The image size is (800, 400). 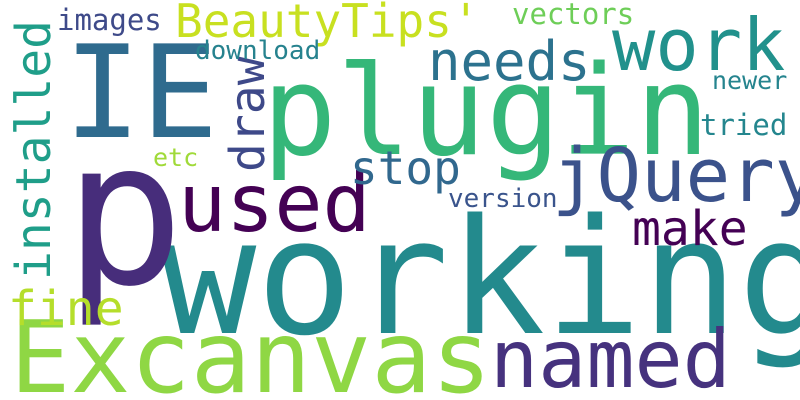 What do you see at coordinates (66, 309) in the screenshot?
I see `word-fine: fine` at bounding box center [66, 309].